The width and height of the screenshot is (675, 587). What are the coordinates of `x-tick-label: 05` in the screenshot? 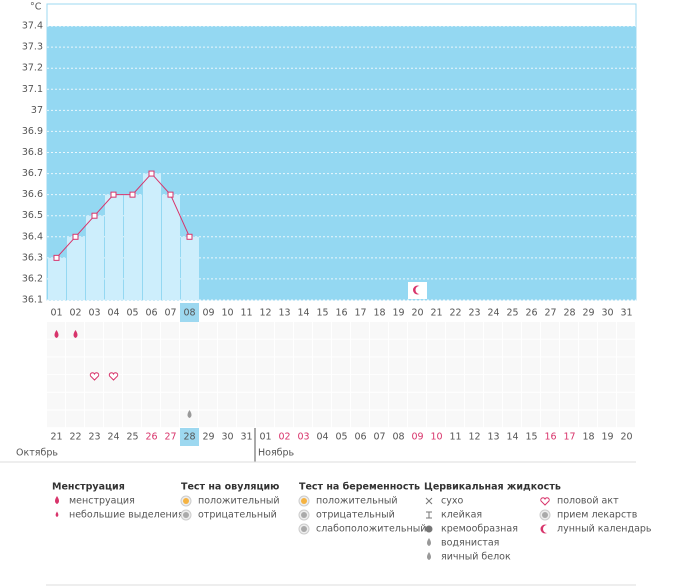 It's located at (132, 313).